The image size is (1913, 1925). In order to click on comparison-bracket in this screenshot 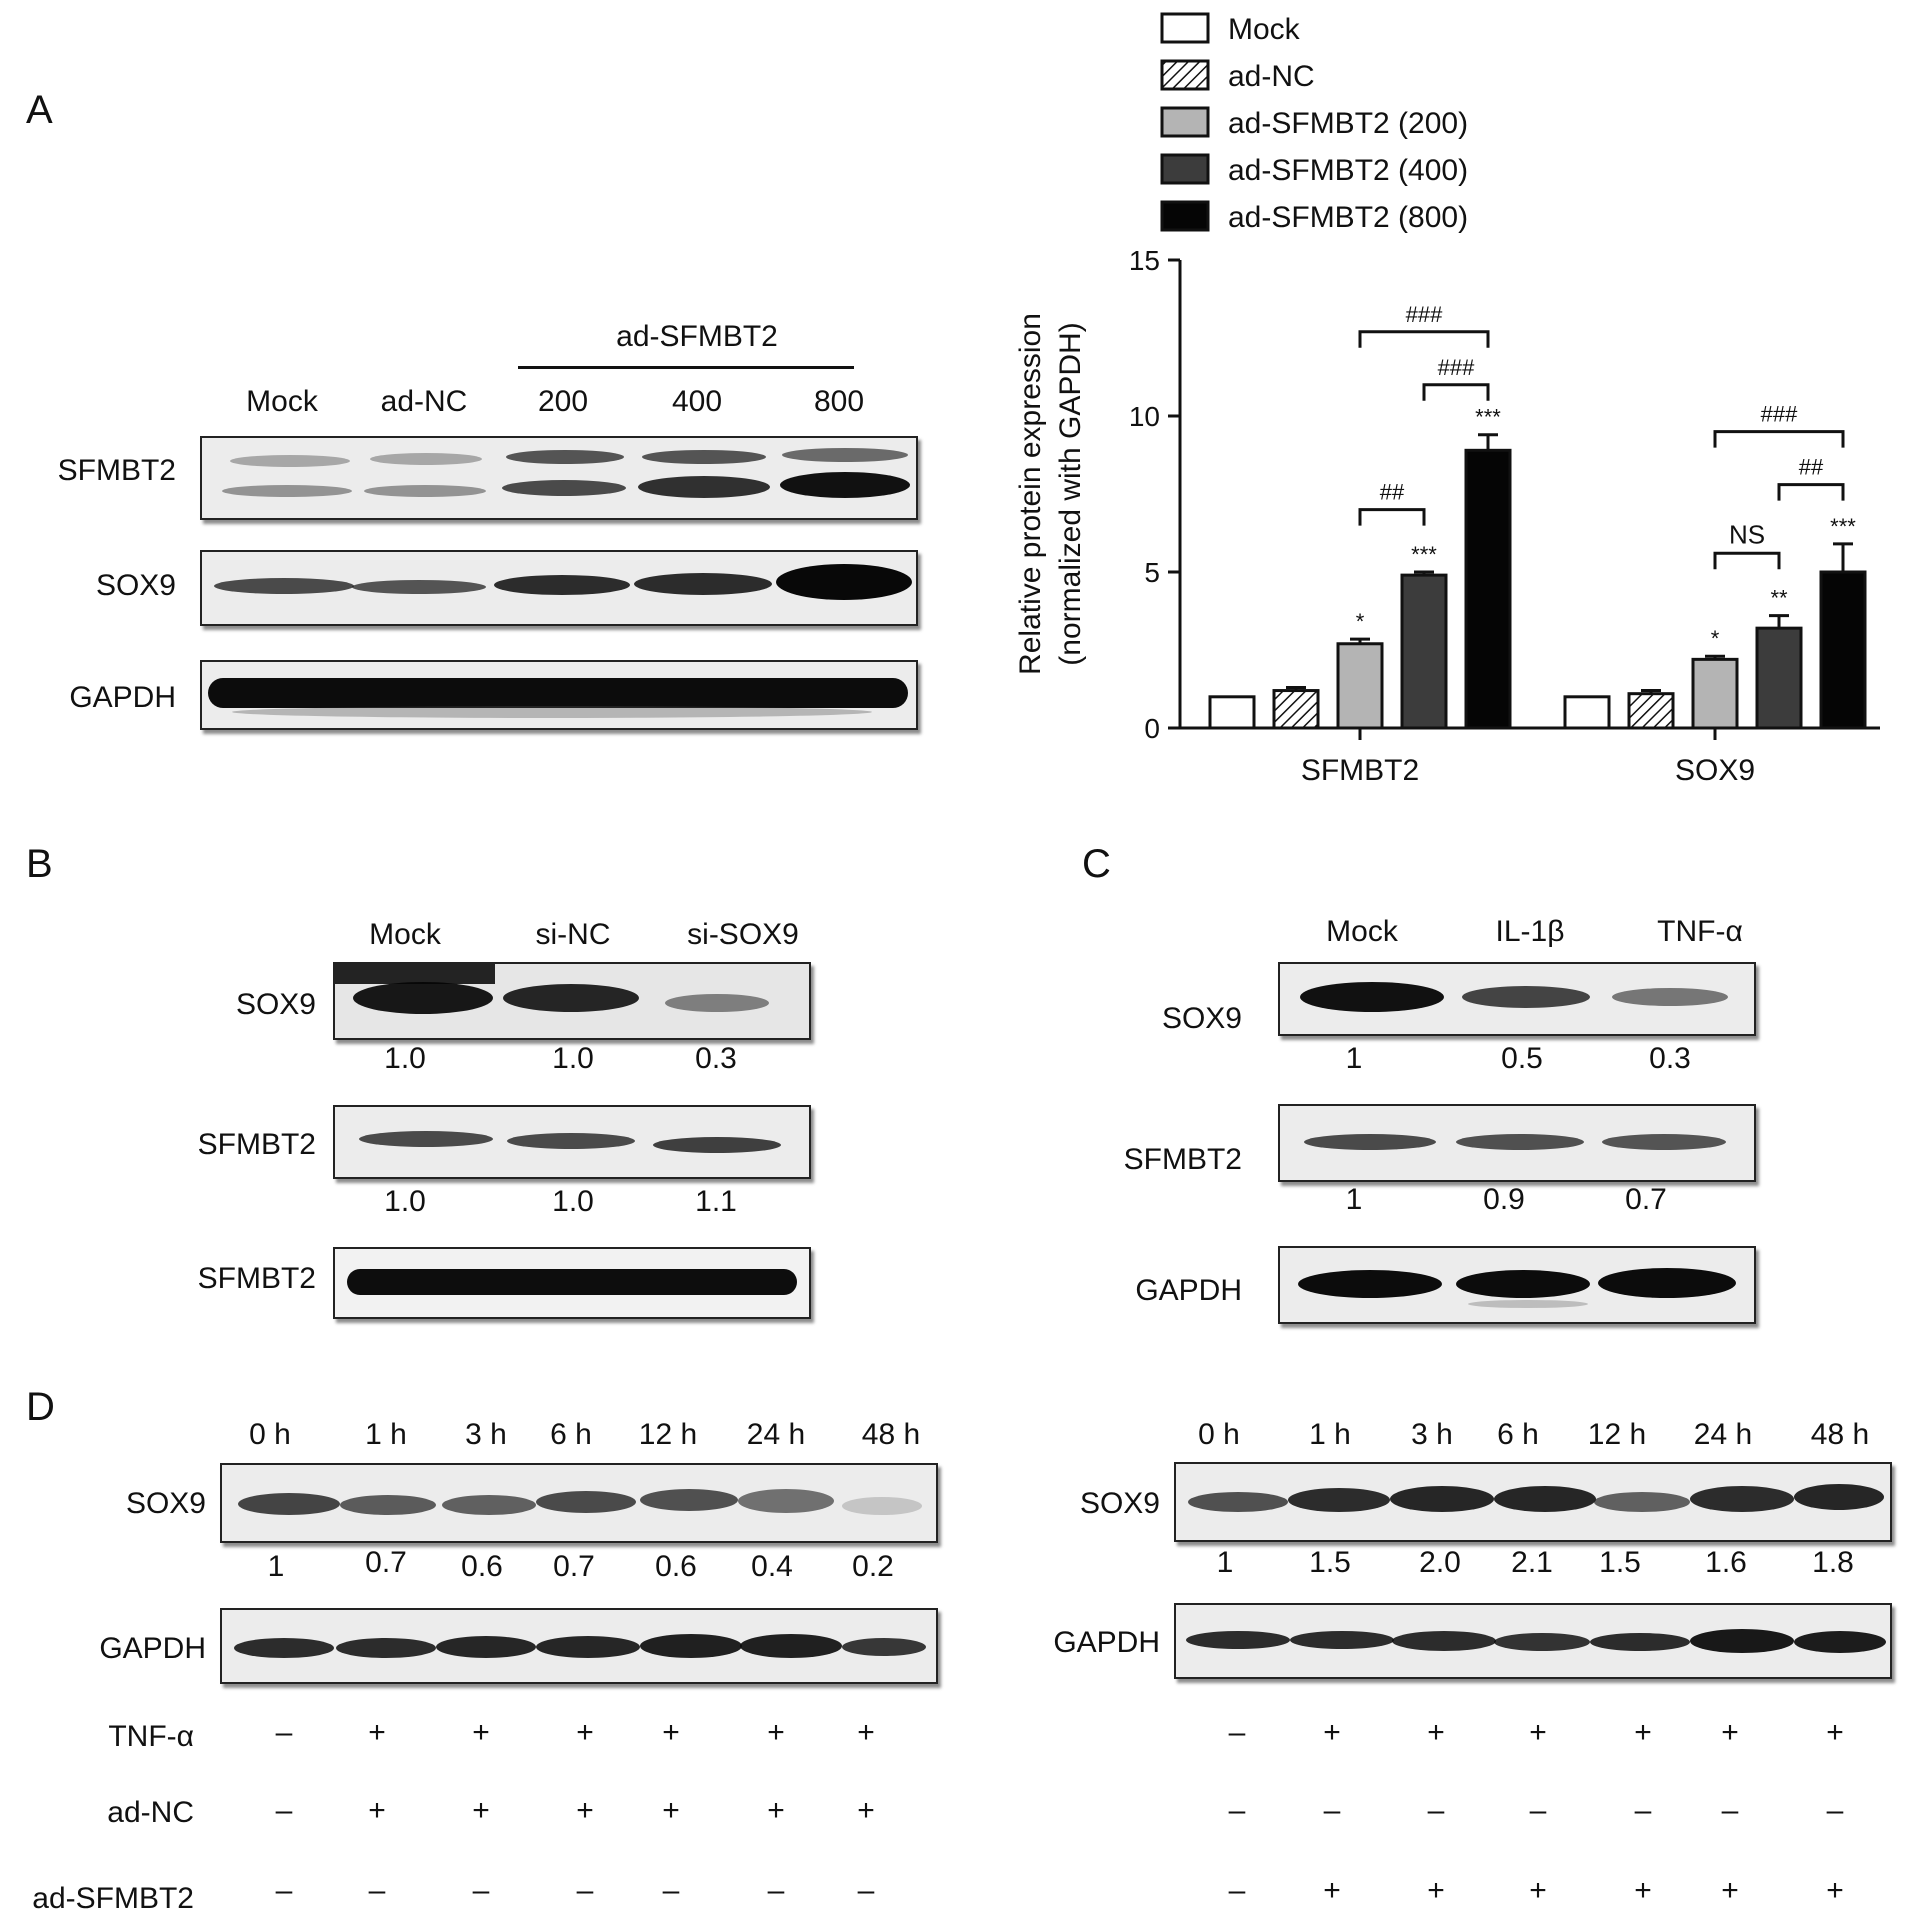, I will do `click(1424, 339)`.